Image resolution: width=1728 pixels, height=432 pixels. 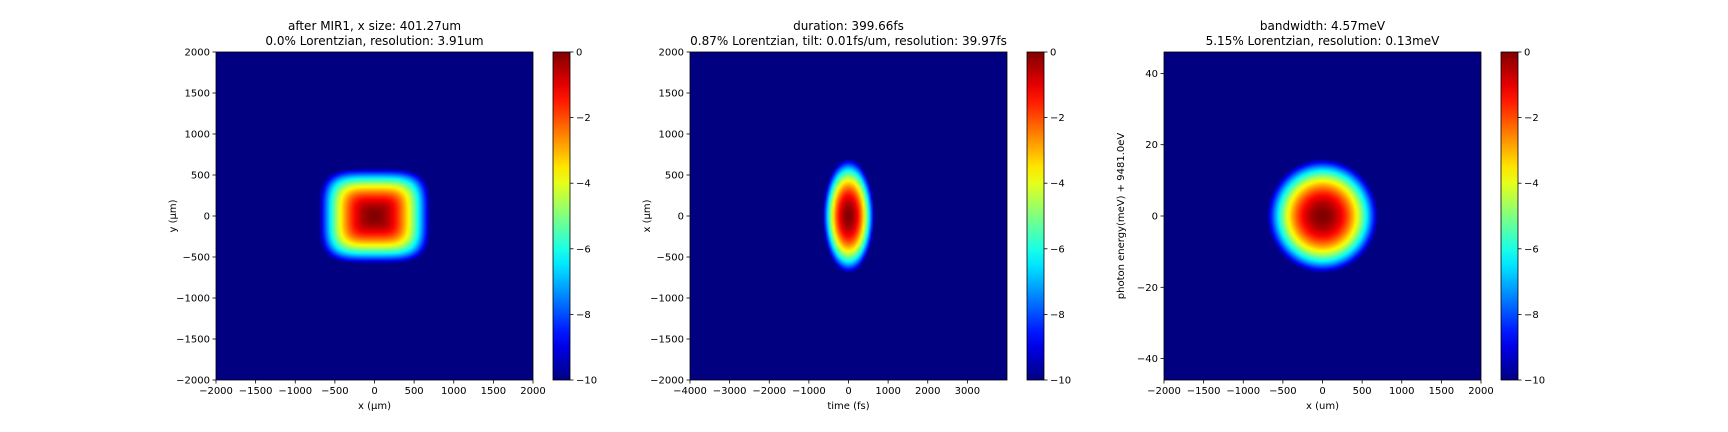 What do you see at coordinates (1151, 145) in the screenshot?
I see `y-tick-label: 20` at bounding box center [1151, 145].